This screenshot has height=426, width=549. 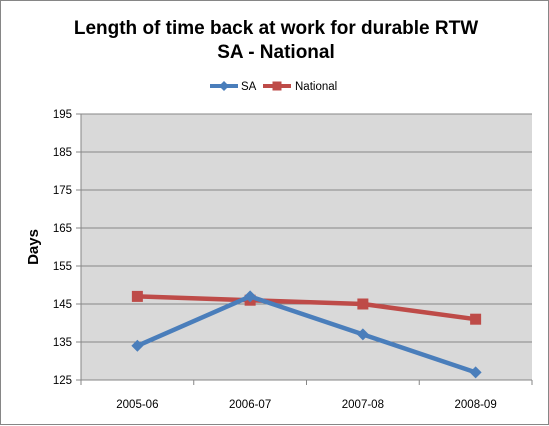 What do you see at coordinates (62, 305) in the screenshot?
I see `y-tick-label: 145` at bounding box center [62, 305].